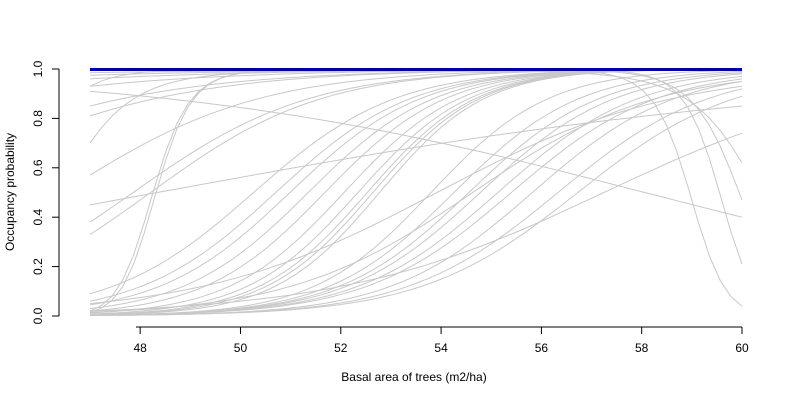 The height and width of the screenshot is (400, 800). I want to click on x-ticks: 48 50 52 54 56 58 60, so click(441, 341).